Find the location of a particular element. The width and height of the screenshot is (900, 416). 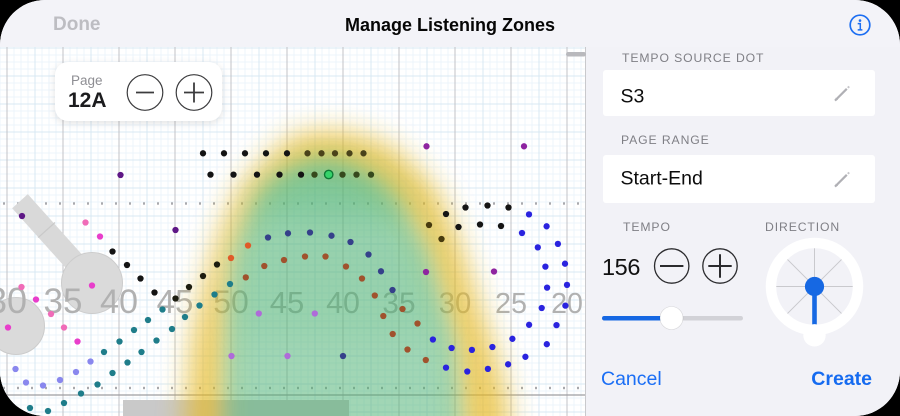

svg-text: 40 is located at coordinates (119, 302).